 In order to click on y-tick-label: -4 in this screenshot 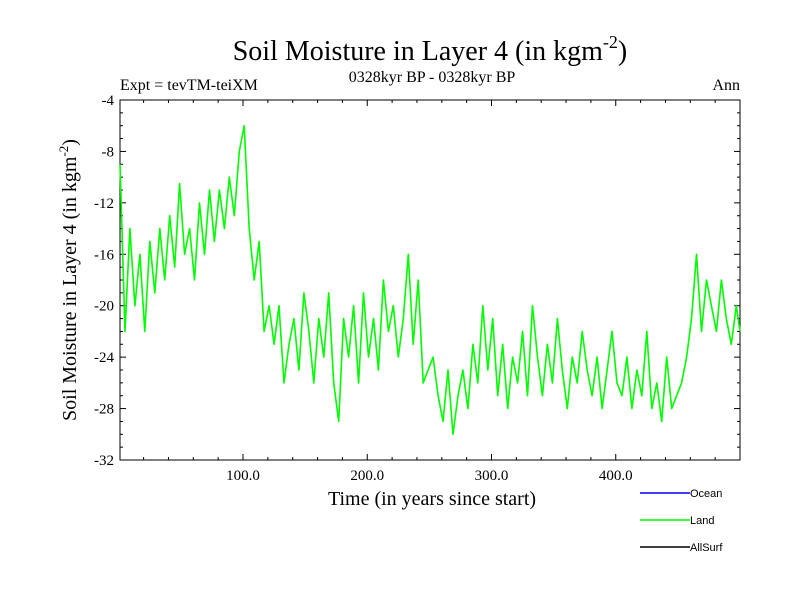, I will do `click(108, 101)`.